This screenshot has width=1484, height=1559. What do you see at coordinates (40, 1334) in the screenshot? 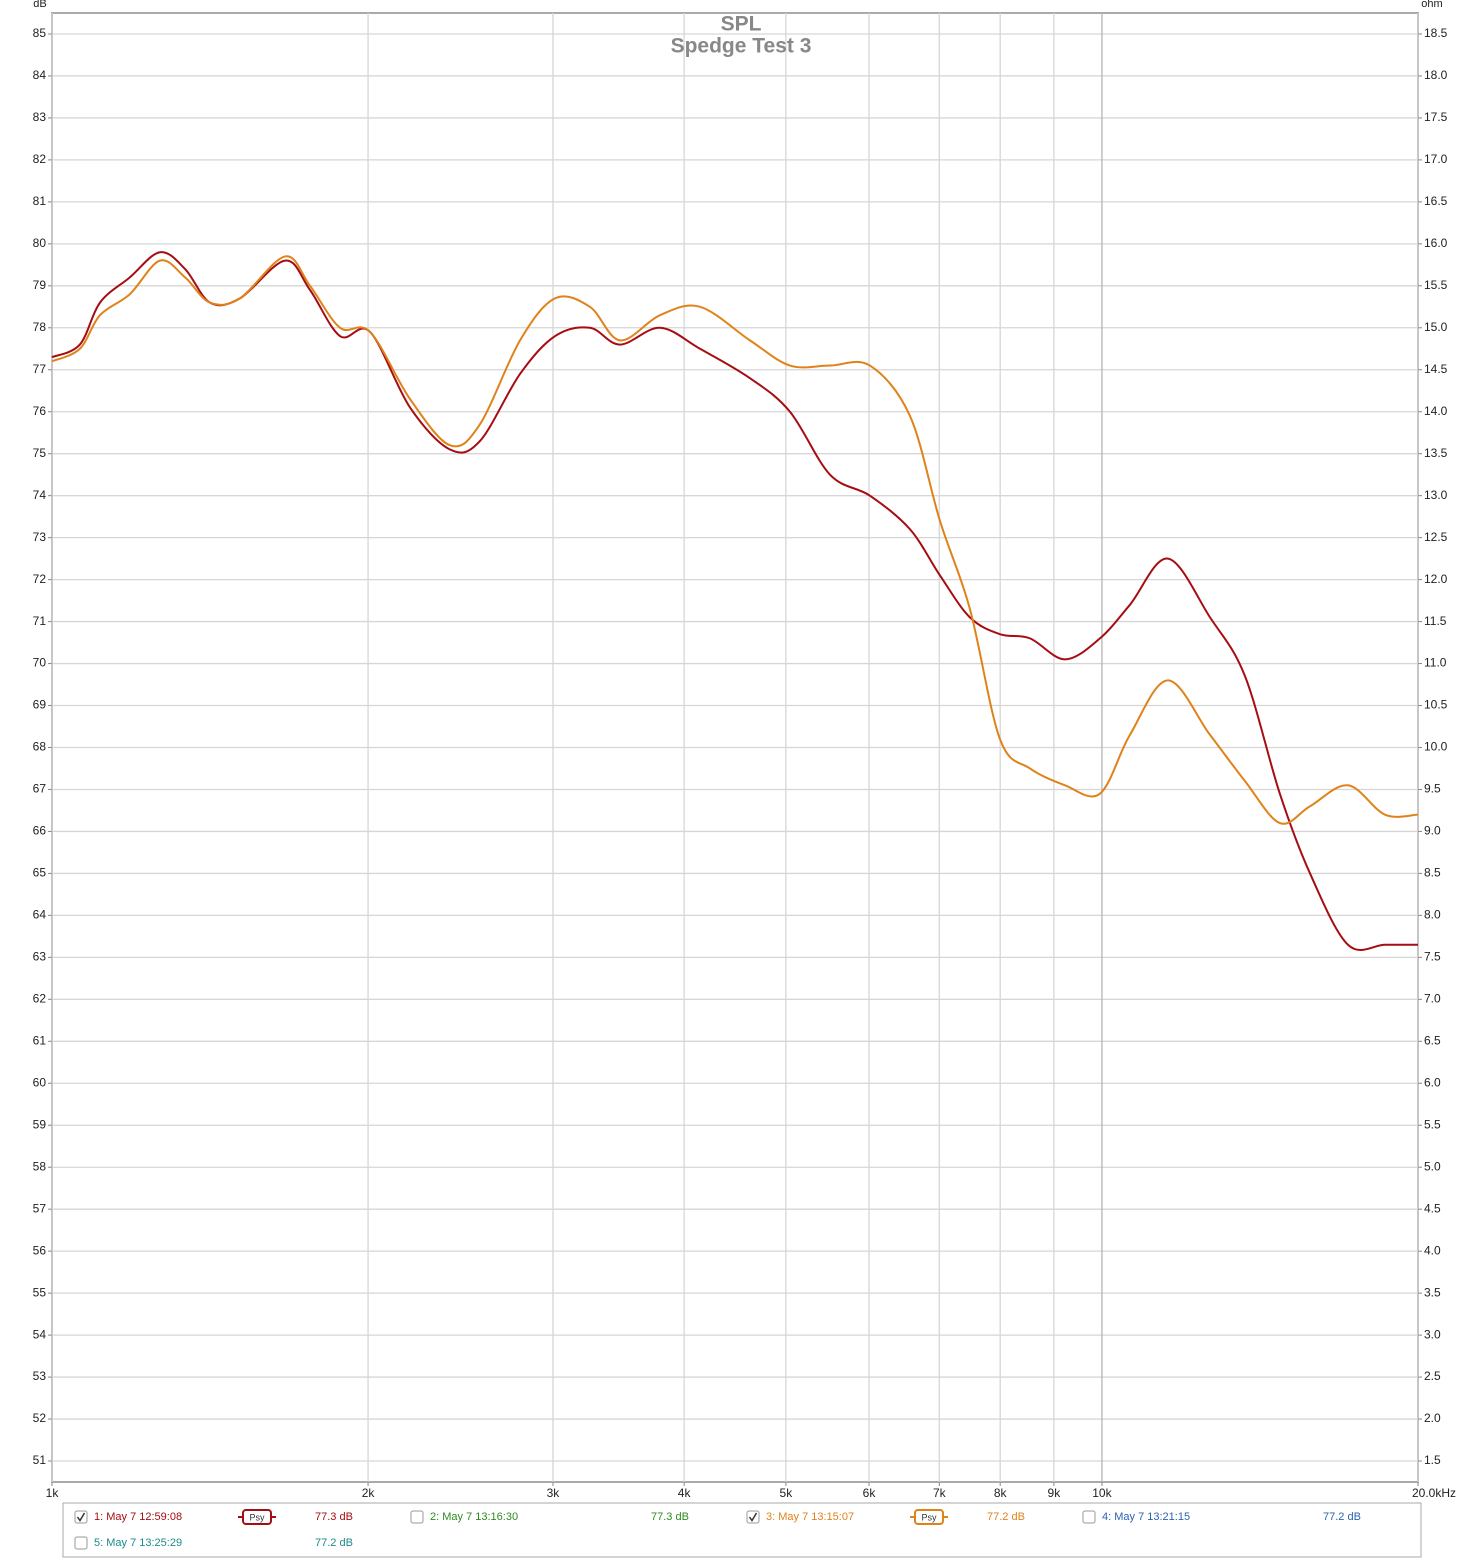
I see `y-tick-label: 54` at bounding box center [40, 1334].